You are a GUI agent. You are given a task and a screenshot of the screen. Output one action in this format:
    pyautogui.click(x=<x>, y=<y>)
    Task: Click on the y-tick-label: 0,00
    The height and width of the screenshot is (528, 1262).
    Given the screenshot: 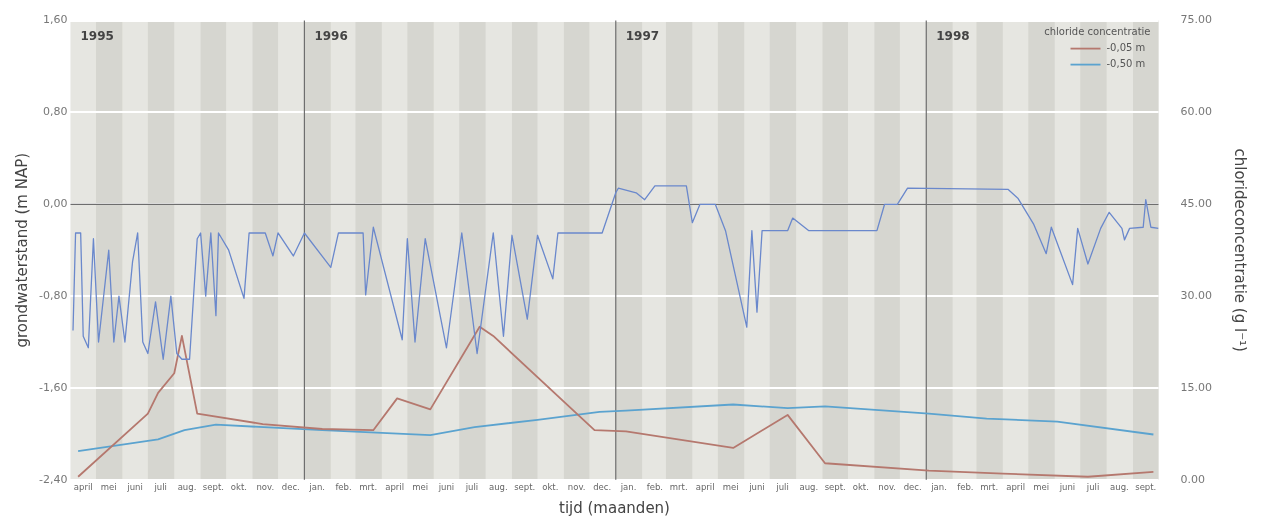 What is the action you would take?
    pyautogui.click(x=55, y=204)
    